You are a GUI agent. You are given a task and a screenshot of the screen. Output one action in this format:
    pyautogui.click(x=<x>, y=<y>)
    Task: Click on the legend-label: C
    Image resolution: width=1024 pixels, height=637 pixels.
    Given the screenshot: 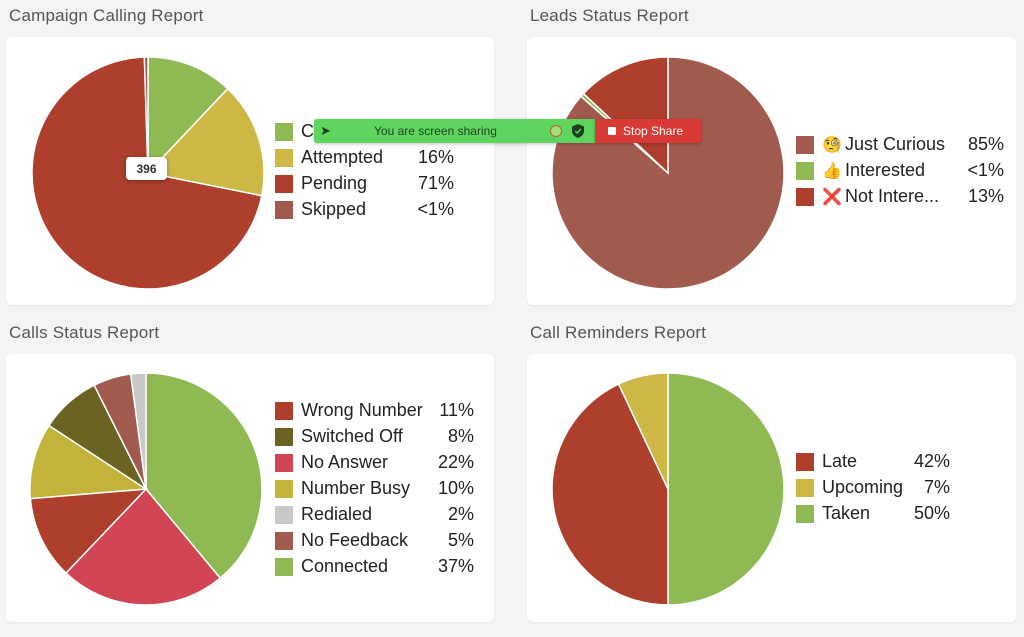 What is the action you would take?
    pyautogui.click(x=307, y=131)
    